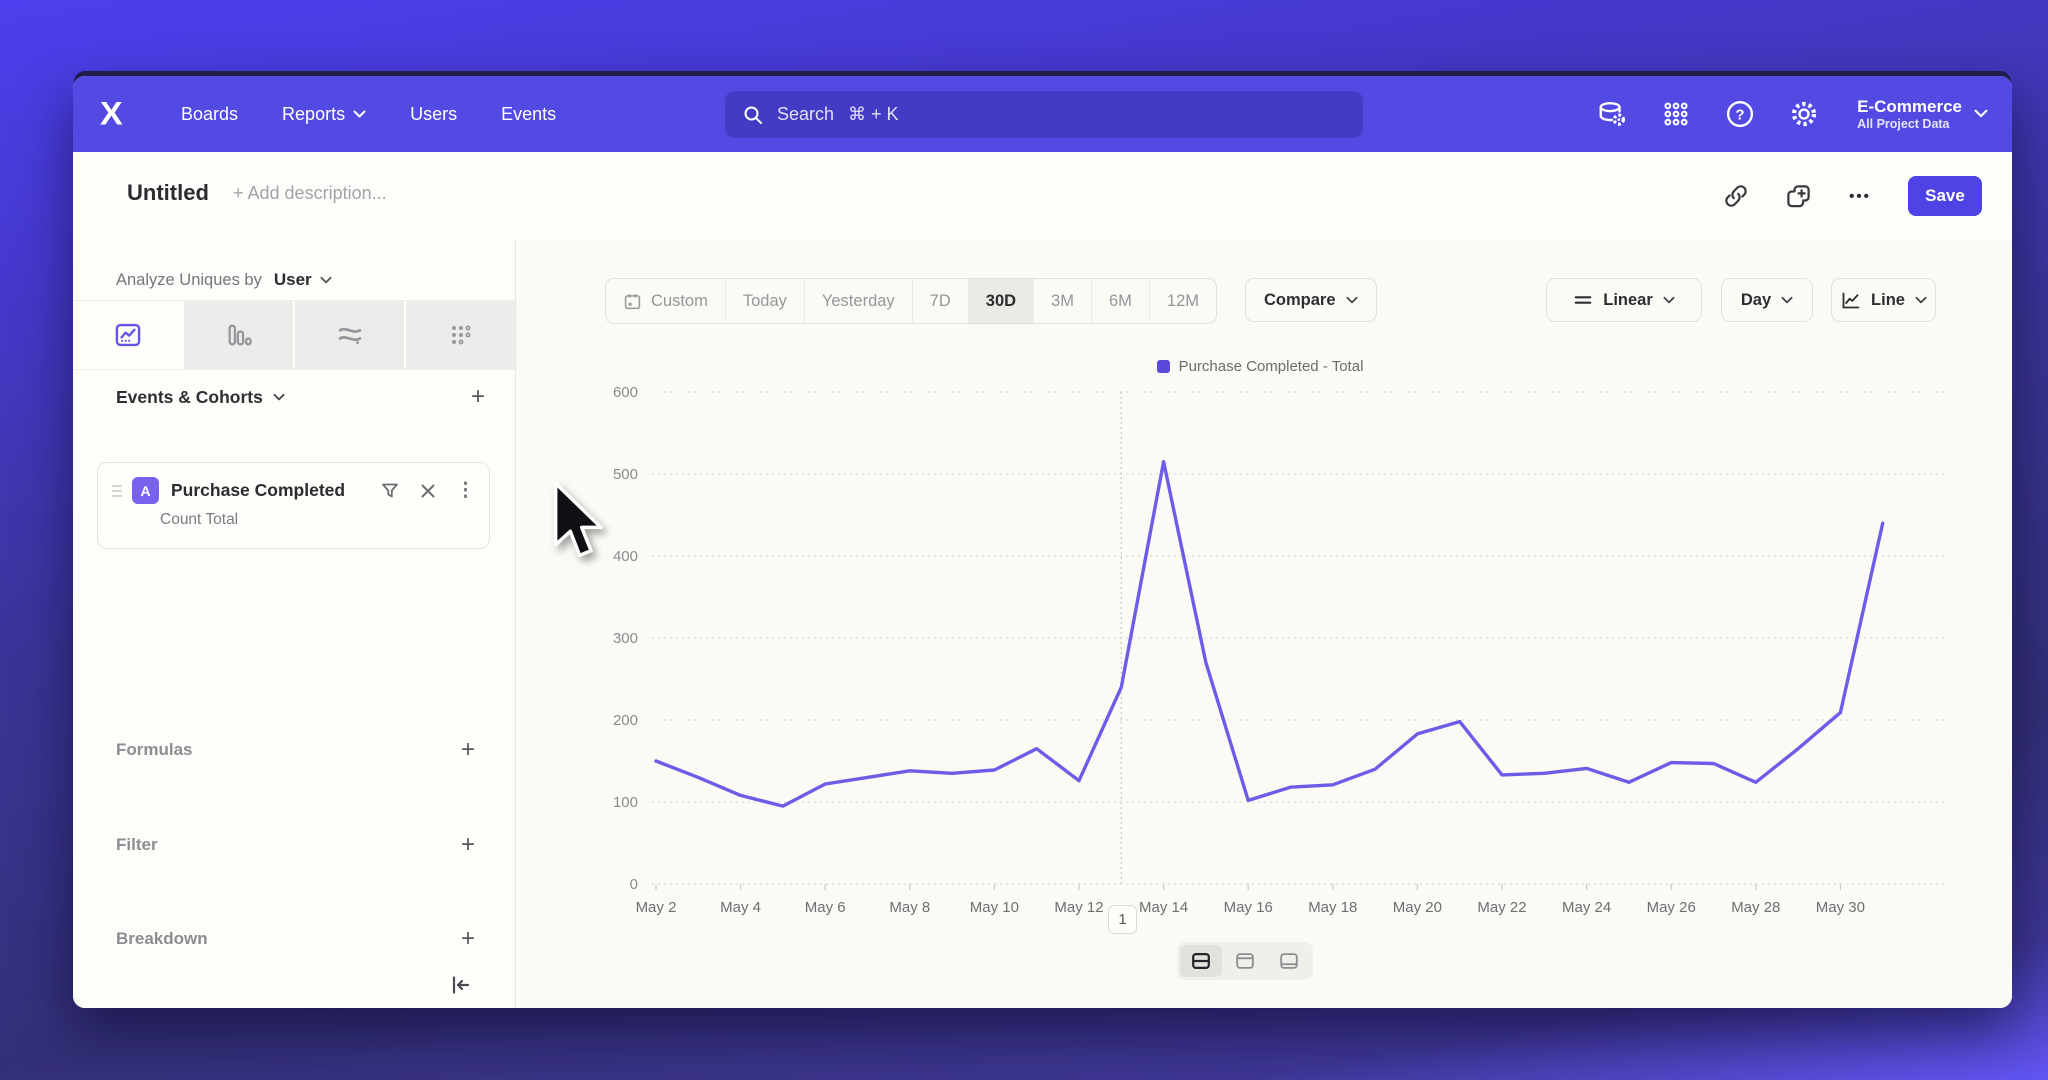  What do you see at coordinates (137, 844) in the screenshot?
I see `filter-label: Filter` at bounding box center [137, 844].